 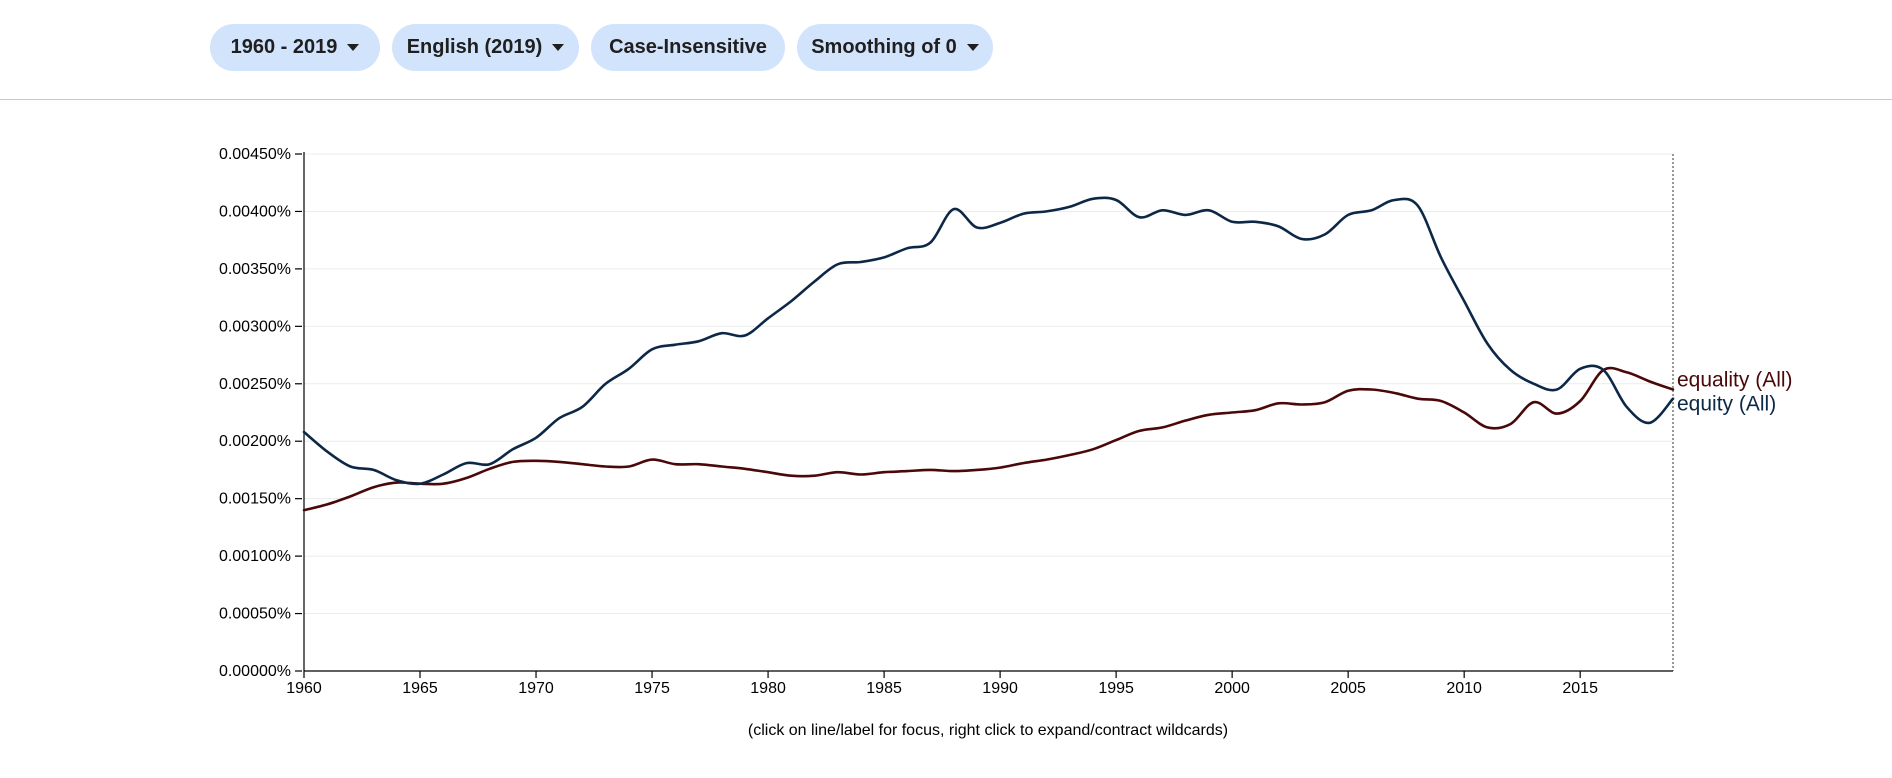 I want to click on corpus-label: English (2019), so click(x=474, y=47).